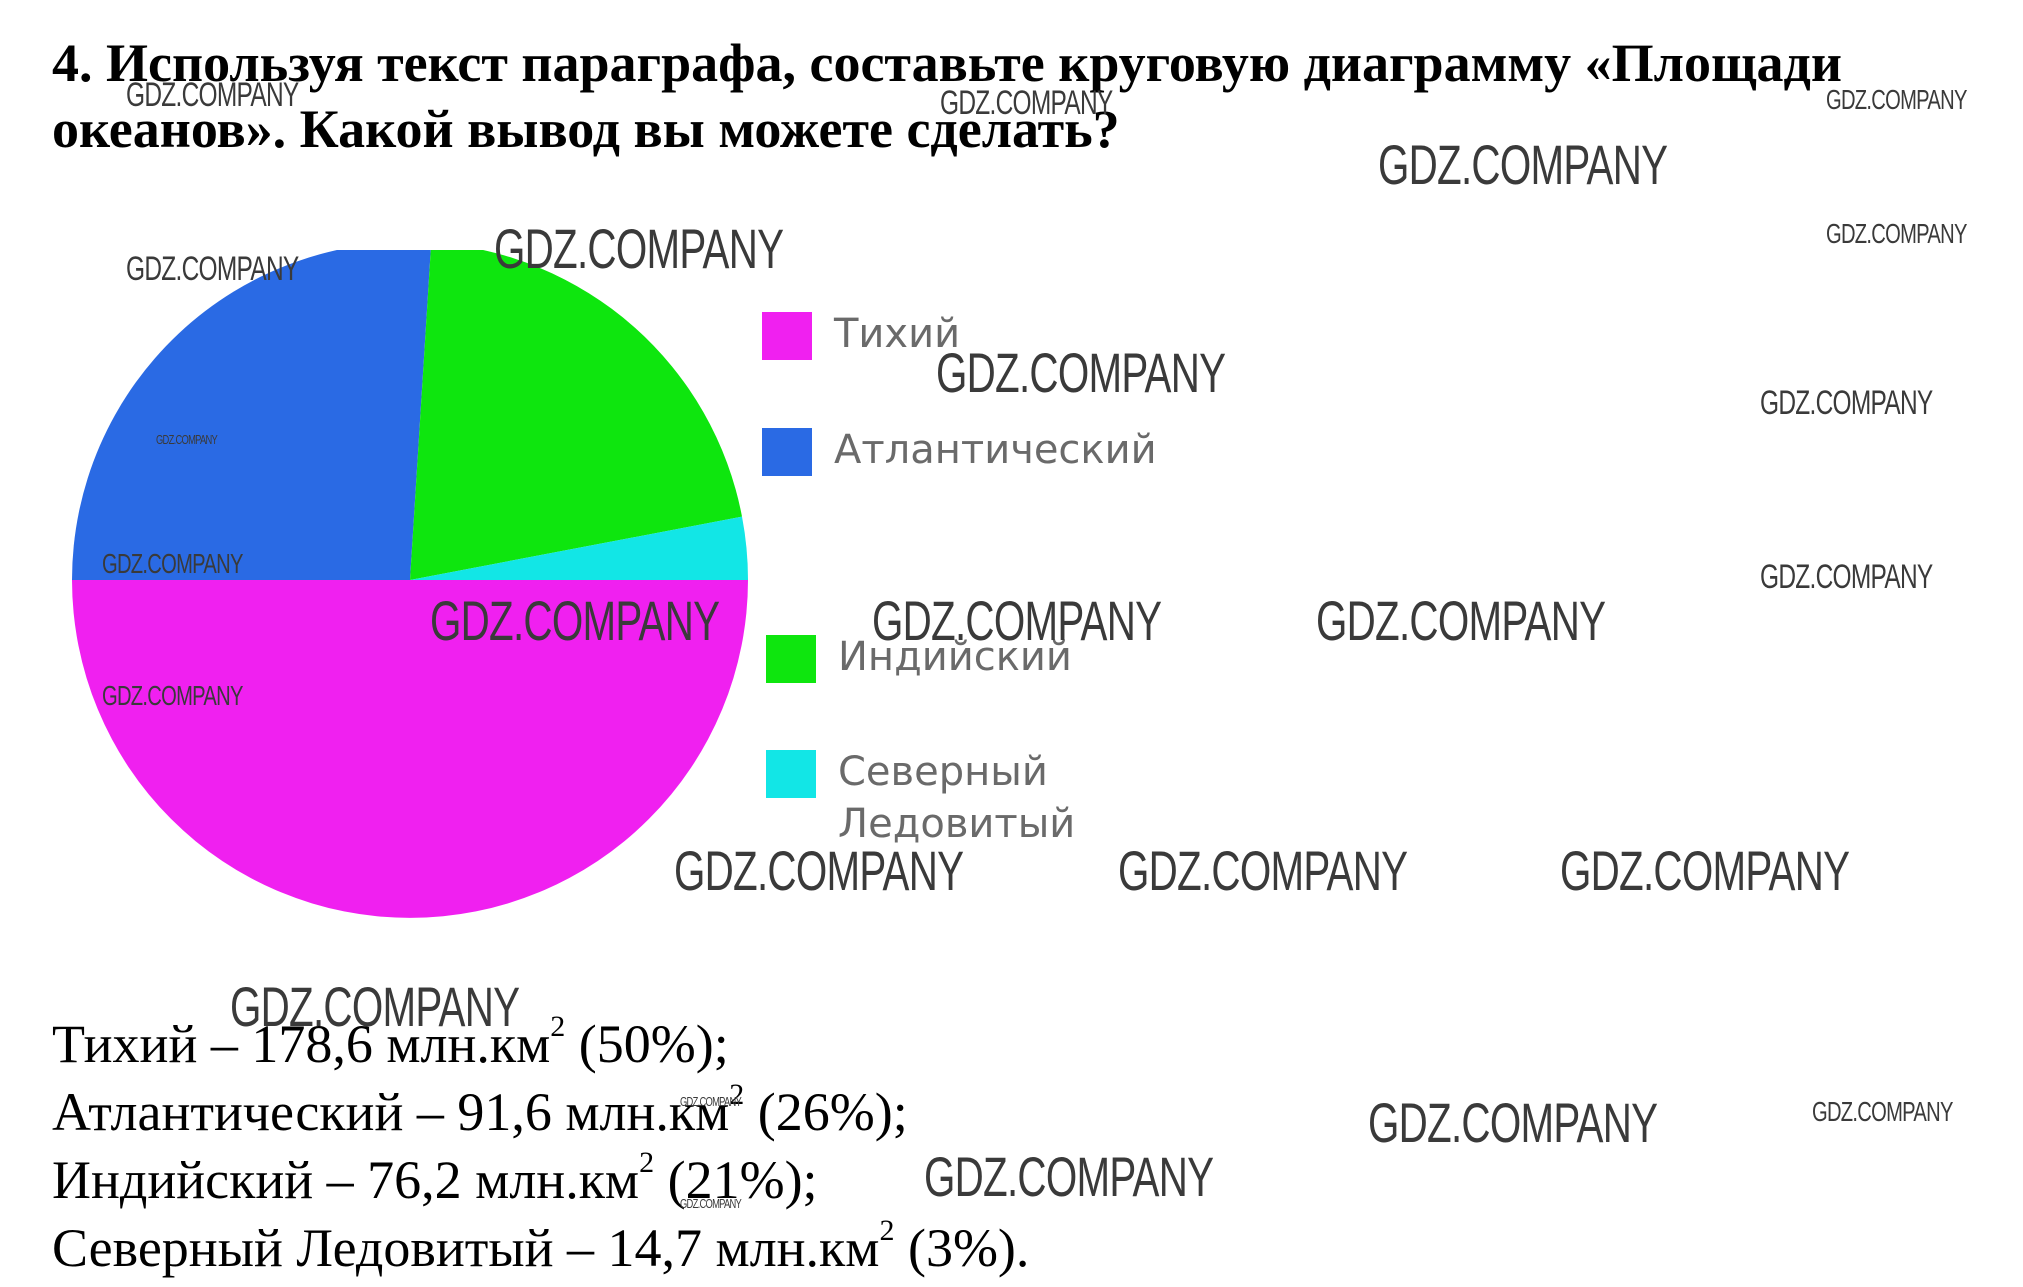 This screenshot has height=1287, width=2023. What do you see at coordinates (995, 450) in the screenshot?
I see `legend-label: Атлантический` at bounding box center [995, 450].